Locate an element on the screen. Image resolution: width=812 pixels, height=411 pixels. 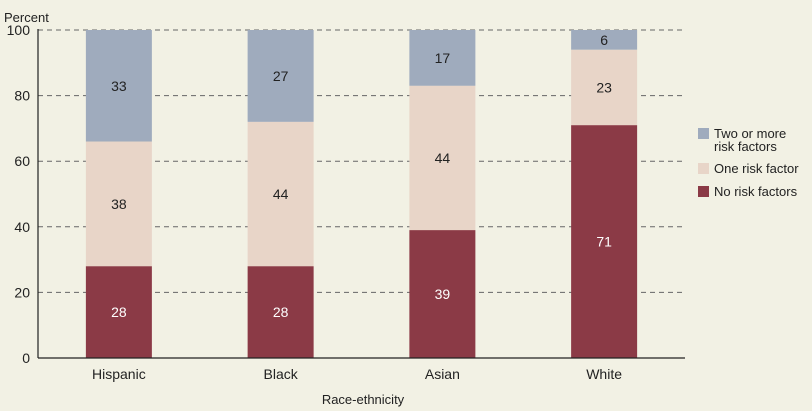
data-label-black-1: 44 is located at coordinates (281, 194).